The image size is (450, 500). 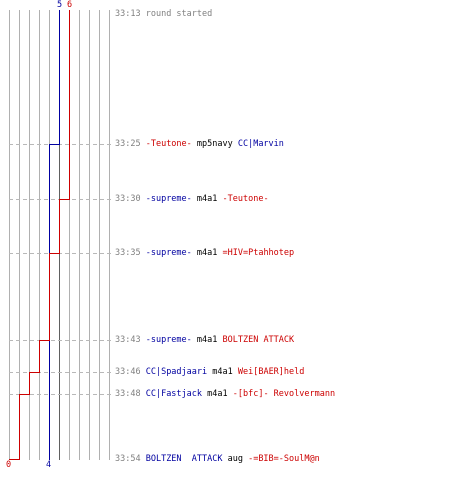 What do you see at coordinates (284, 394) in the screenshot?
I see `player-name: -[bfc]- Revolvermann` at bounding box center [284, 394].